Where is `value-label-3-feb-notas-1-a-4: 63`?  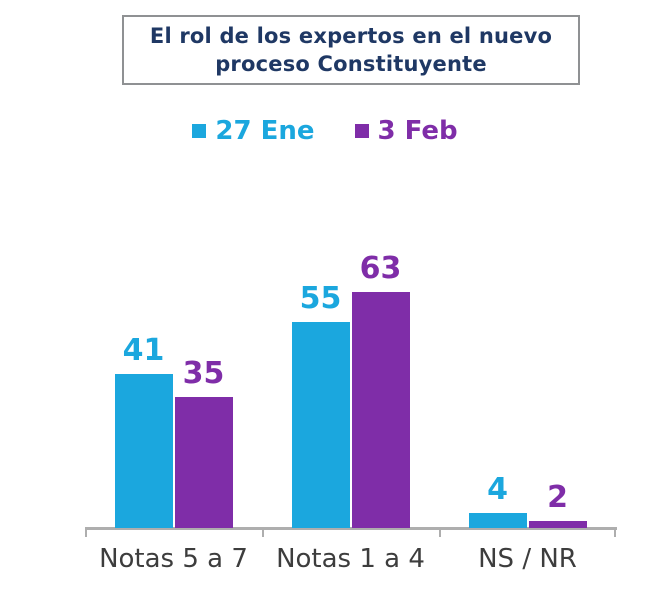
value-label-3-feb-notas-1-a-4: 63 is located at coordinates (380, 268).